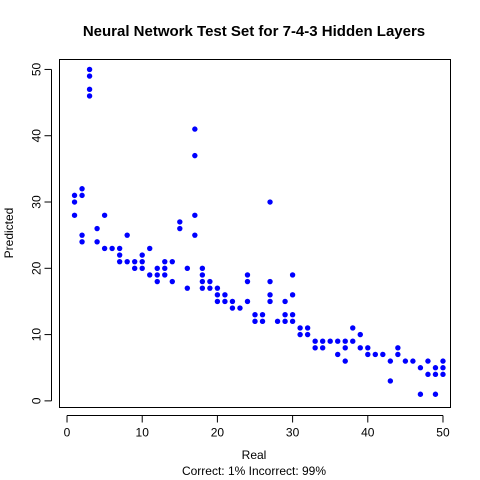 The height and width of the screenshot is (480, 480). What do you see at coordinates (368, 433) in the screenshot?
I see `x-tick-label: 40` at bounding box center [368, 433].